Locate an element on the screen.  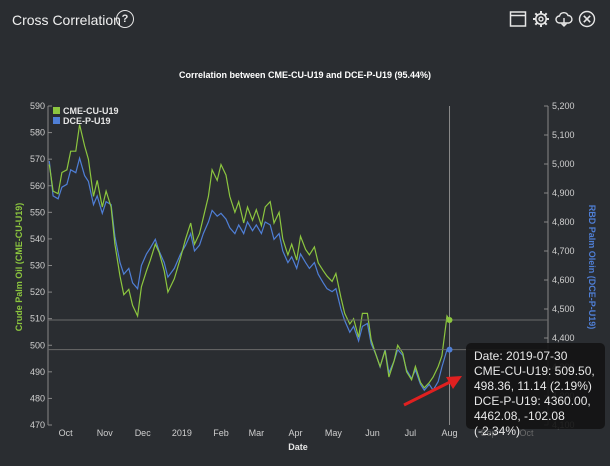
x-tick-label: 2019 is located at coordinates (182, 433).